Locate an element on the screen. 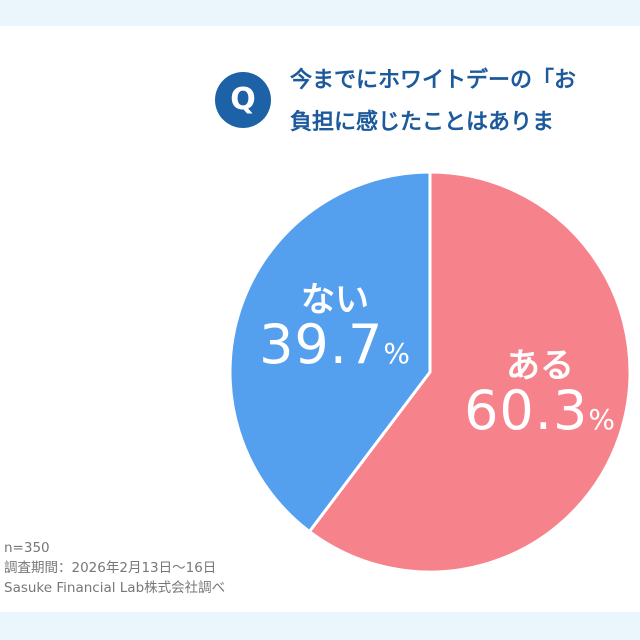 Image resolution: width=640 pixels, height=640 pixels. chart-title: 今までにホワイトデーの「お 負担に感じたことはありま is located at coordinates (460, 102).